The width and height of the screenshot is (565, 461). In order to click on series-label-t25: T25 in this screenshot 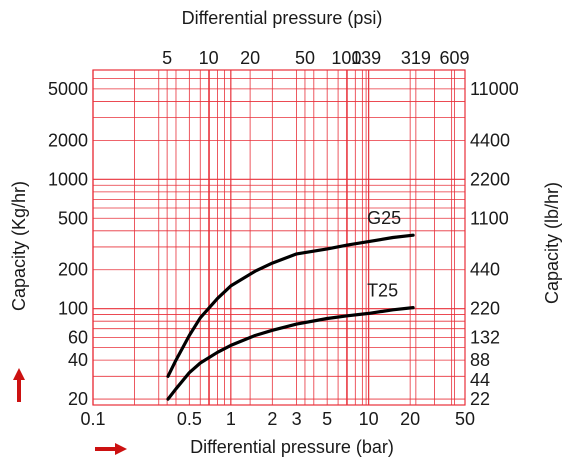, I will do `click(382, 291)`.